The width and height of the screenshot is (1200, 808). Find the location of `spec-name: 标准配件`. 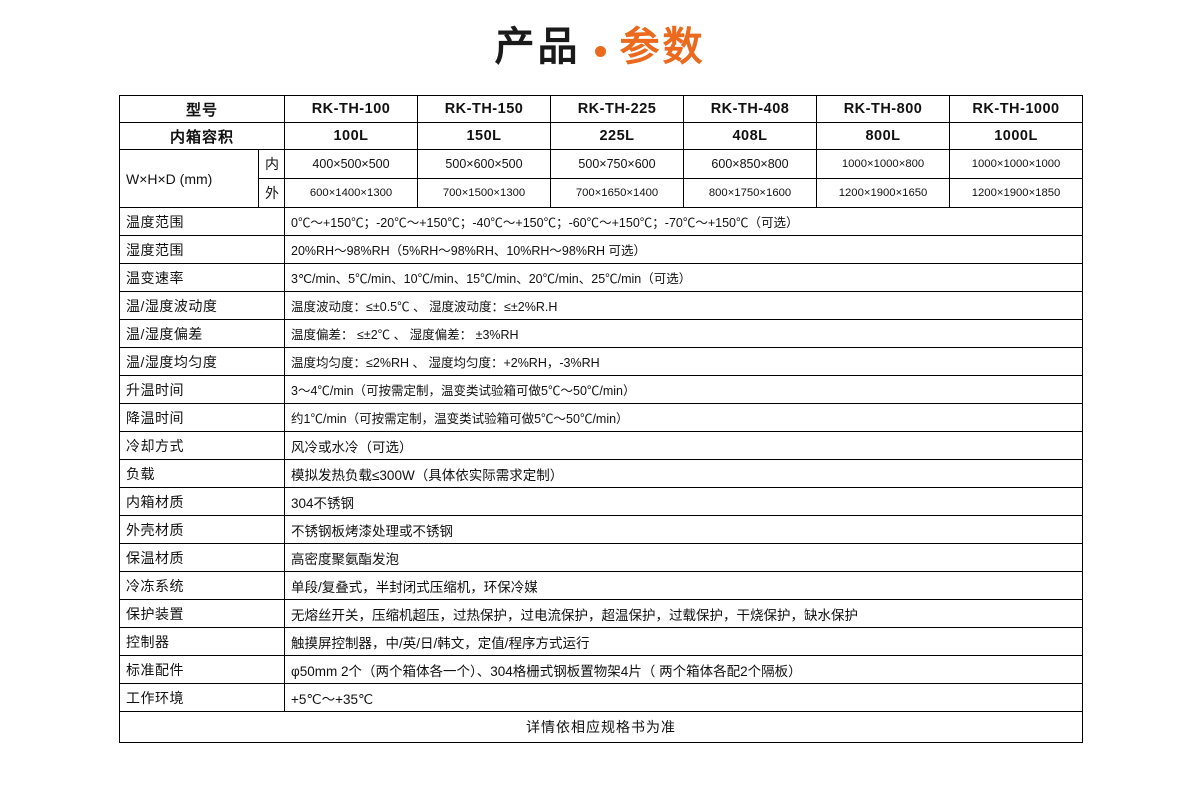

spec-name: 标准配件 is located at coordinates (202, 669).